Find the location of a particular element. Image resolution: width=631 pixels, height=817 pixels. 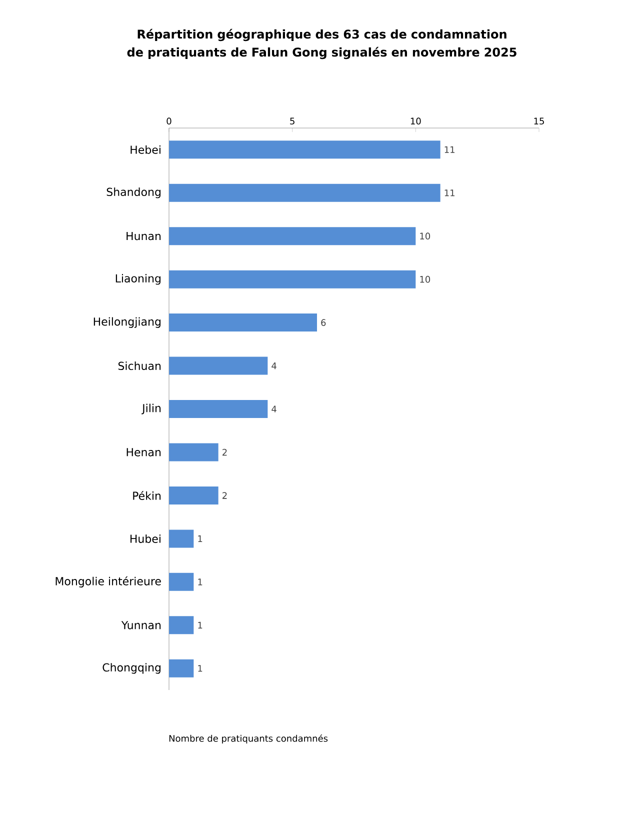

x-tick-label: 10 is located at coordinates (415, 121).